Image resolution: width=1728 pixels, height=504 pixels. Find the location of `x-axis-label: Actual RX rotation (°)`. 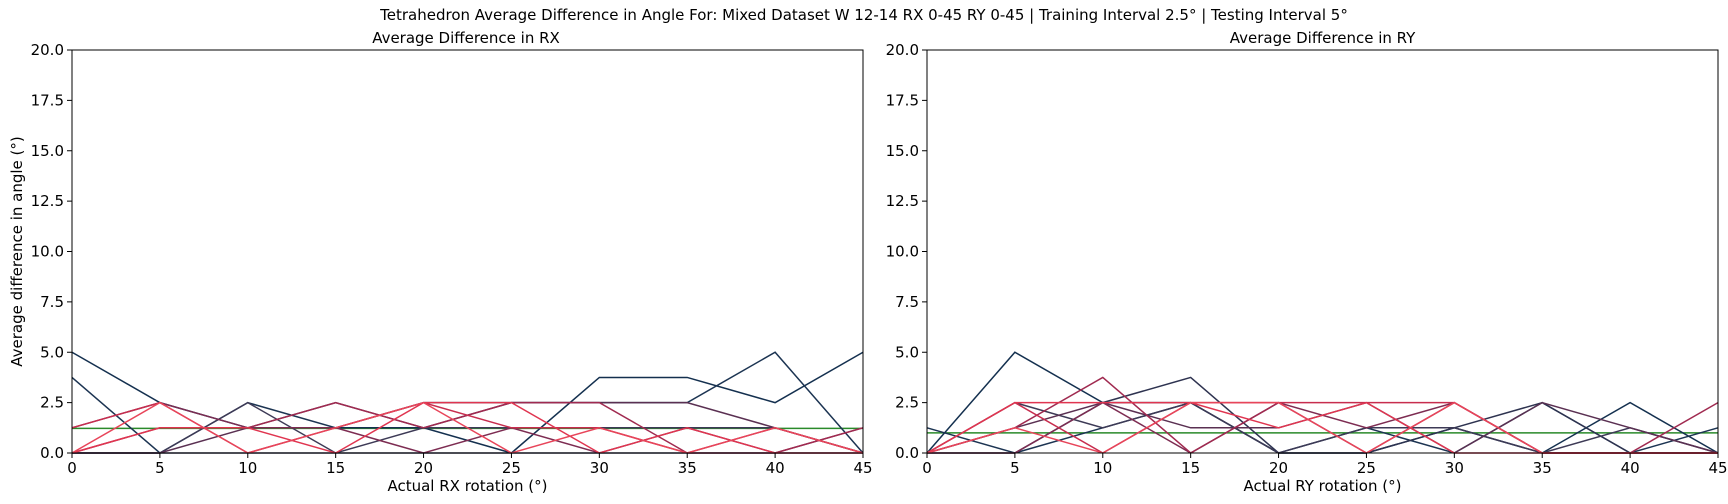

x-axis-label: Actual RX rotation (°) is located at coordinates (467, 486).